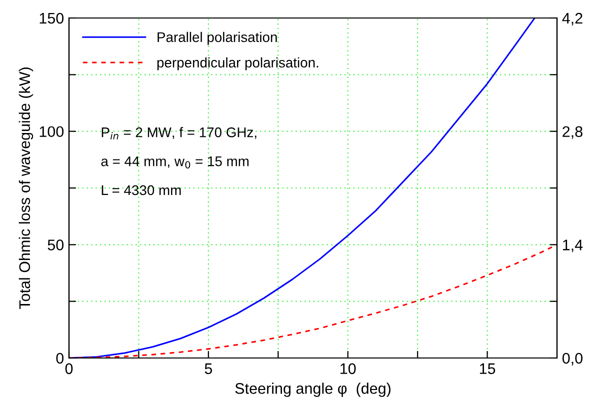 The width and height of the screenshot is (589, 412). What do you see at coordinates (572, 19) in the screenshot?
I see `y2-tick-label: 4,2` at bounding box center [572, 19].